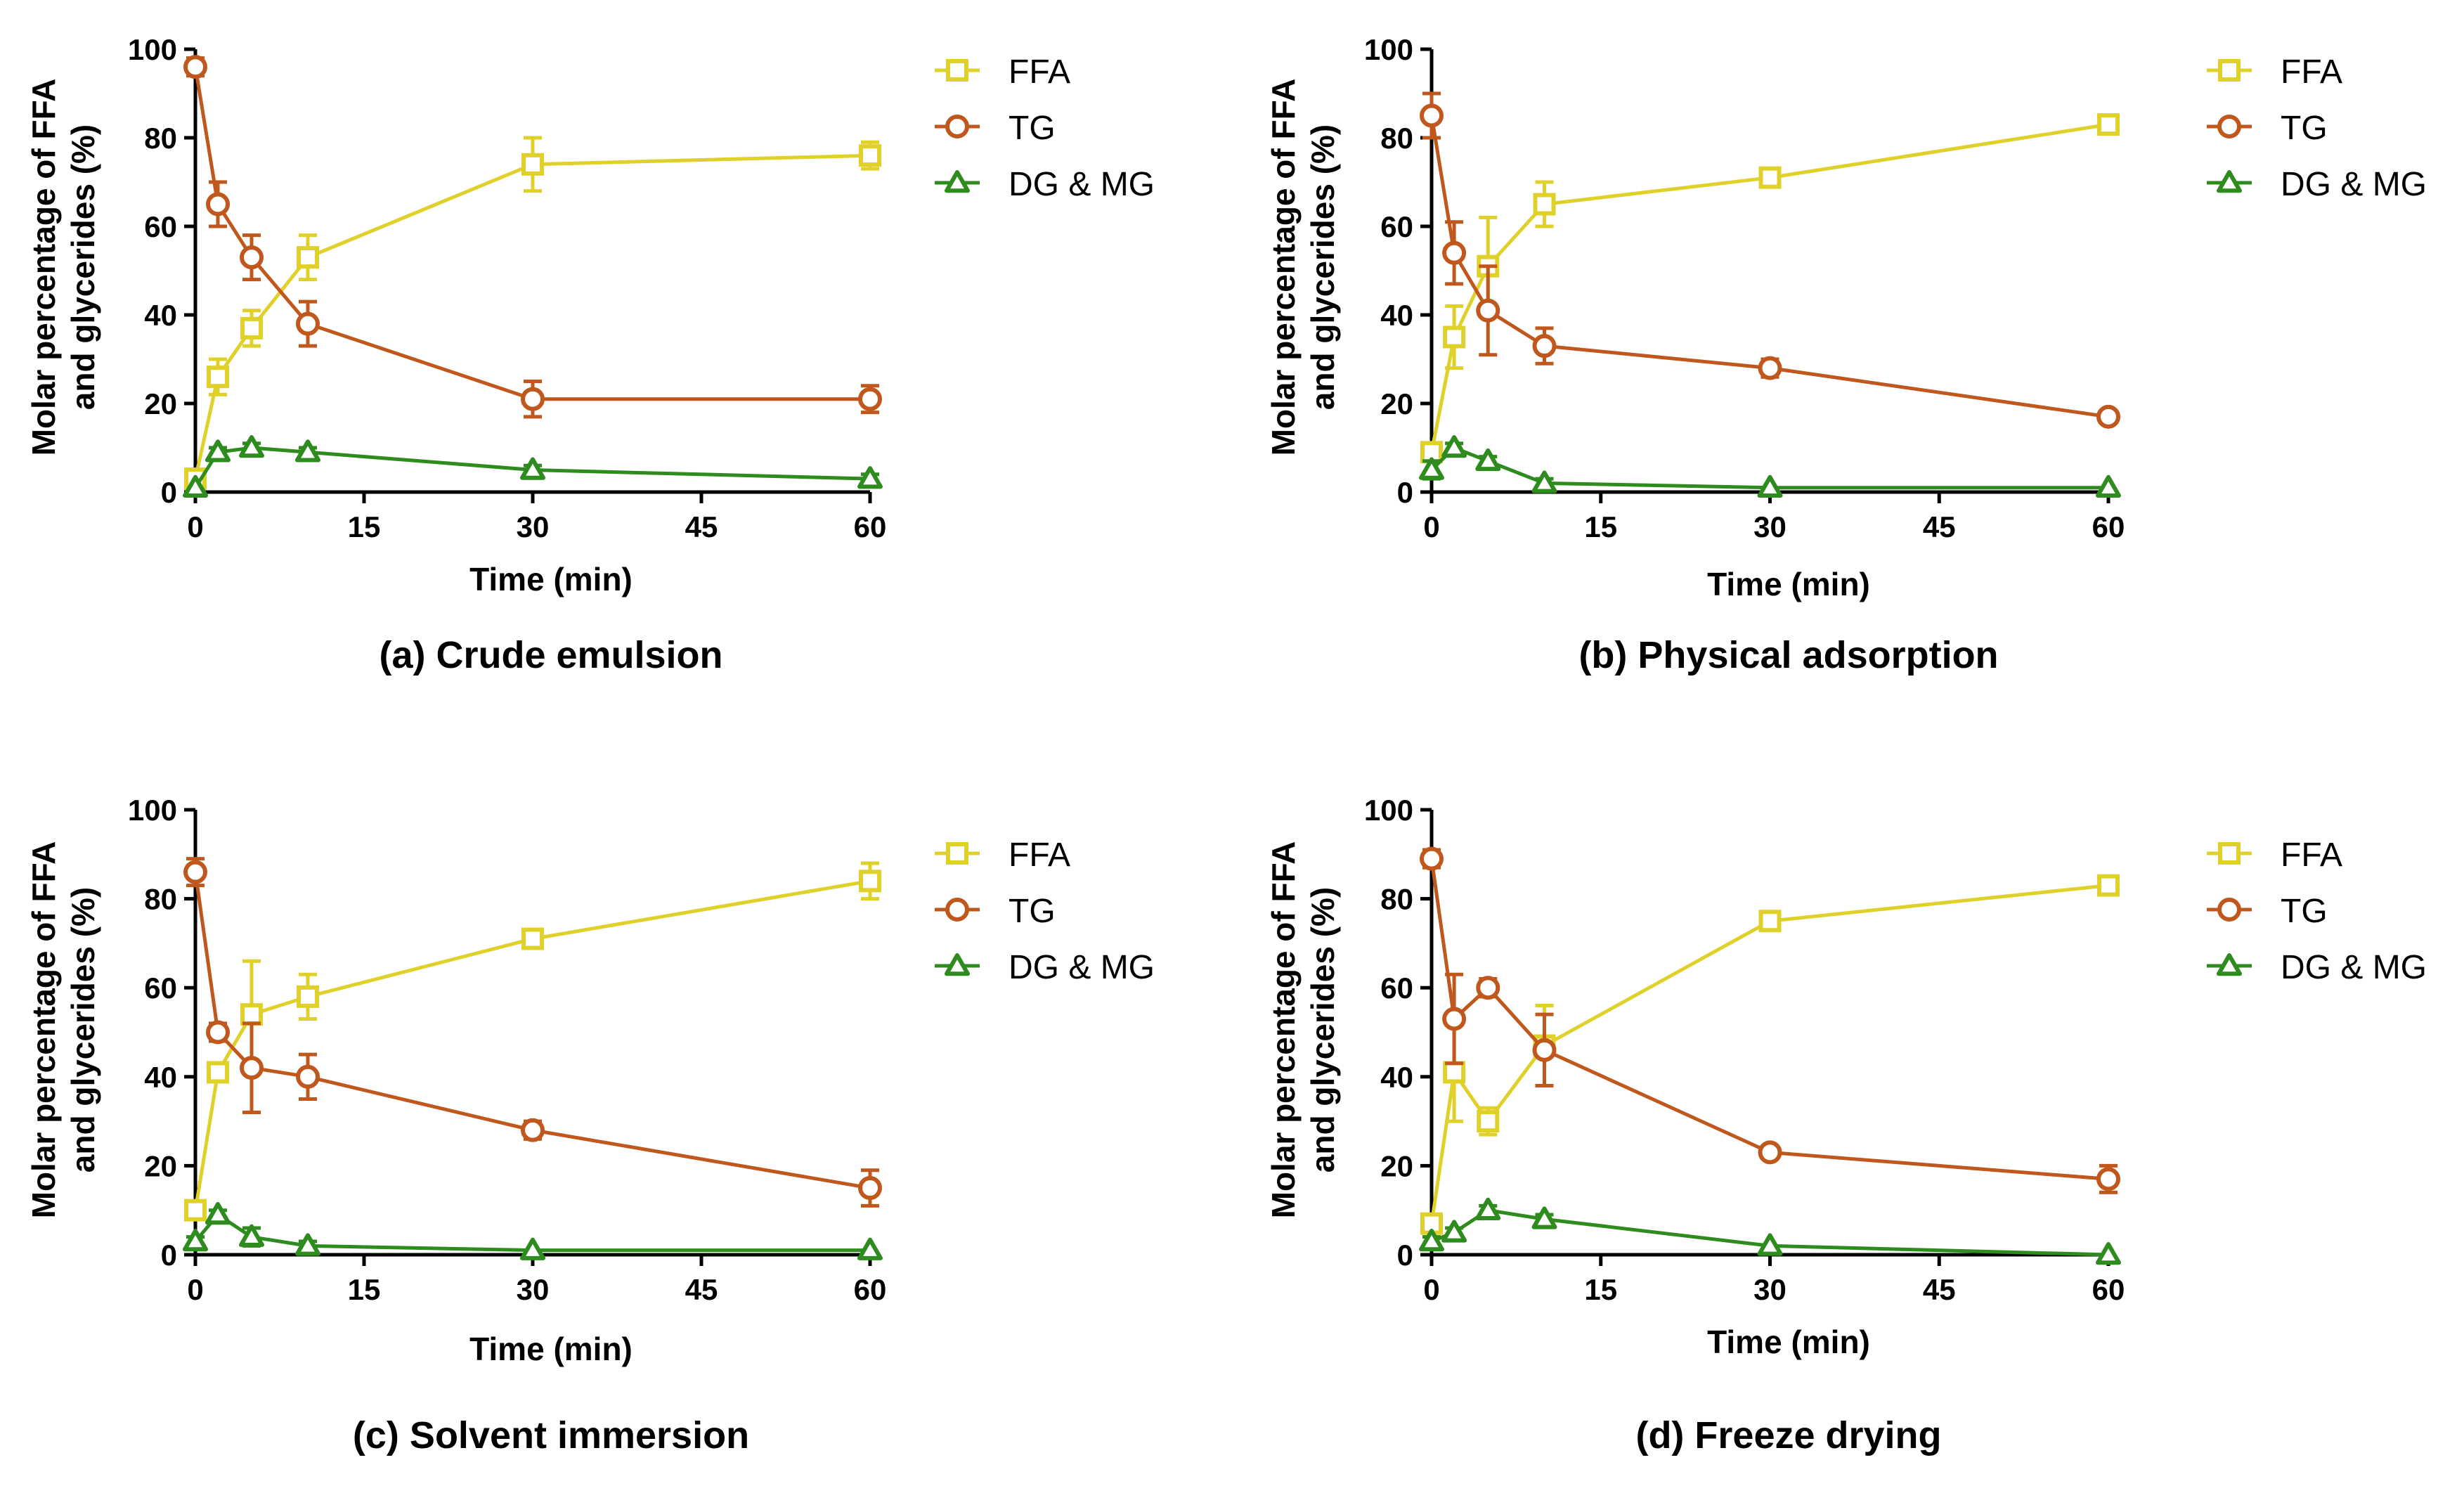 Image resolution: width=2464 pixels, height=1486 pixels. I want to click on panel-c-plot: 0 20 40 60 80 100 0 15 30 45 60, so click(554, 1050).